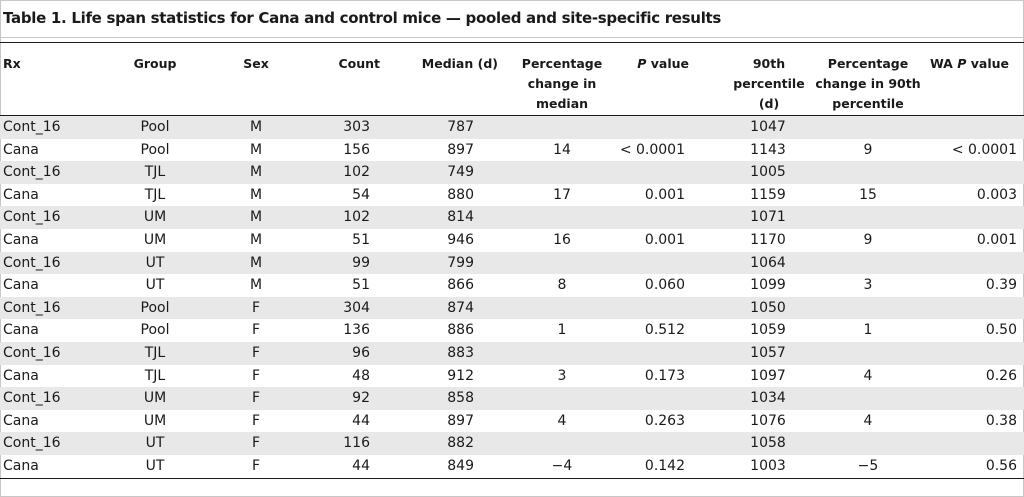 The image size is (1024, 497). Describe the element at coordinates (769, 83) in the screenshot. I see `header-90th-line2: percentile` at that location.